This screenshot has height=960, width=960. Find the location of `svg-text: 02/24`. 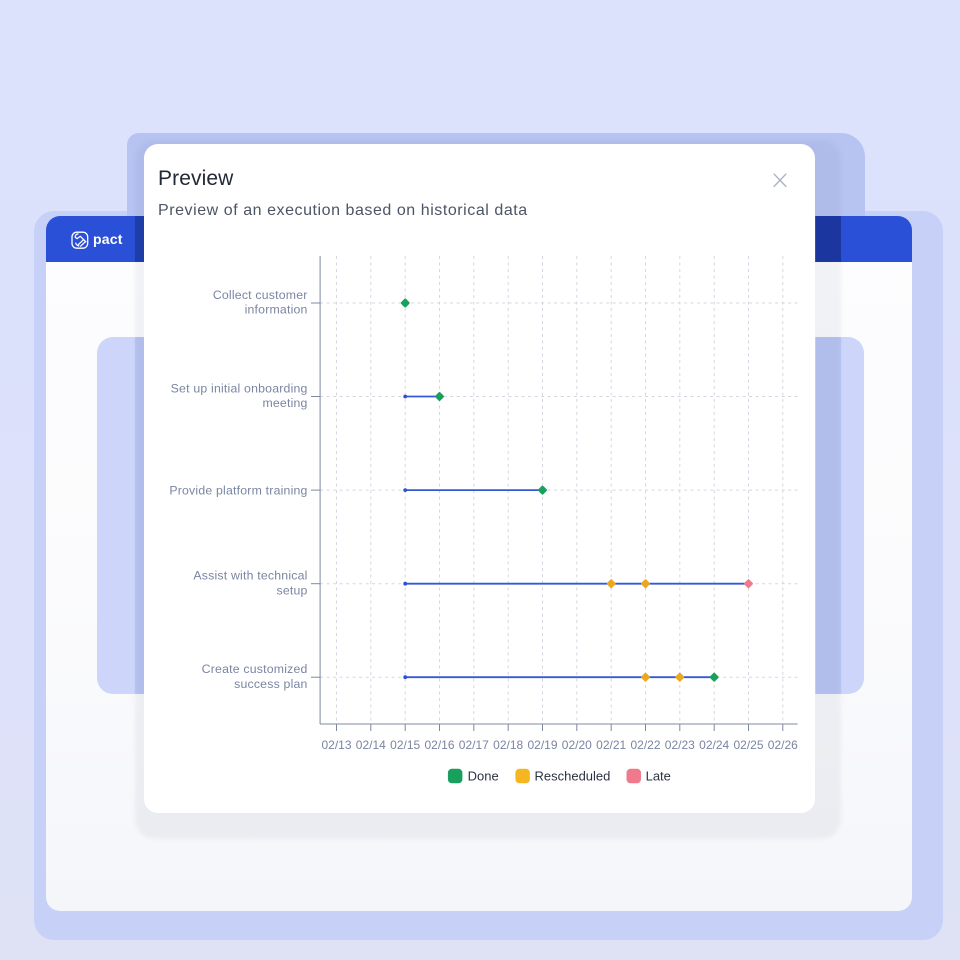

svg-text: 02/24 is located at coordinates (714, 745).